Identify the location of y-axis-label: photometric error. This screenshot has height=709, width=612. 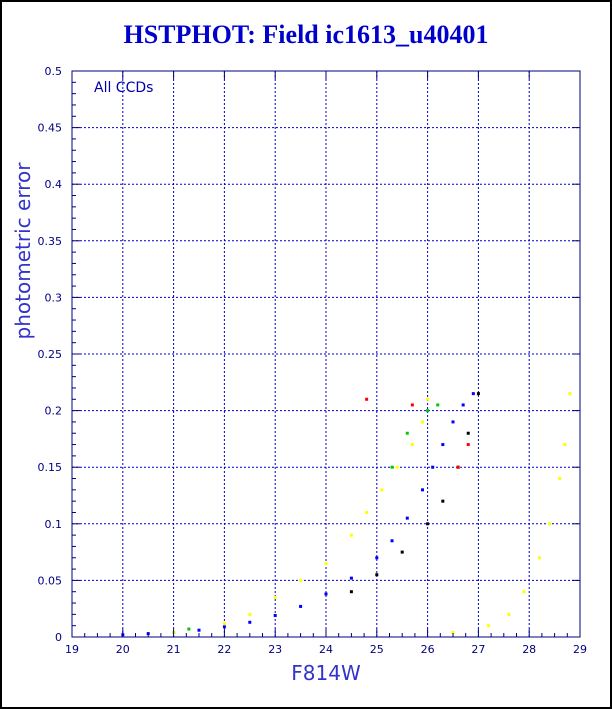
(23, 251).